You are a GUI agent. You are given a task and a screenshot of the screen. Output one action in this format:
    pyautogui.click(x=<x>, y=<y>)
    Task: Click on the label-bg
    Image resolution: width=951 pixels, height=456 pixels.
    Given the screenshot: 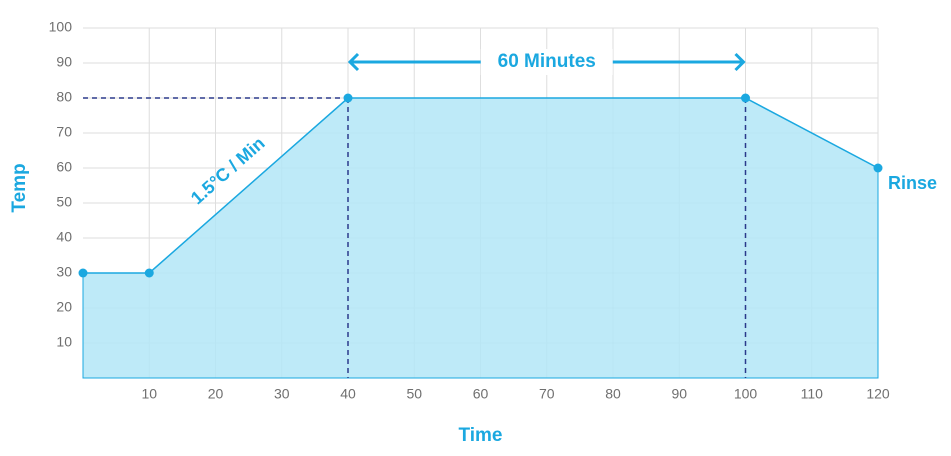 What is the action you would take?
    pyautogui.click(x=546, y=62)
    